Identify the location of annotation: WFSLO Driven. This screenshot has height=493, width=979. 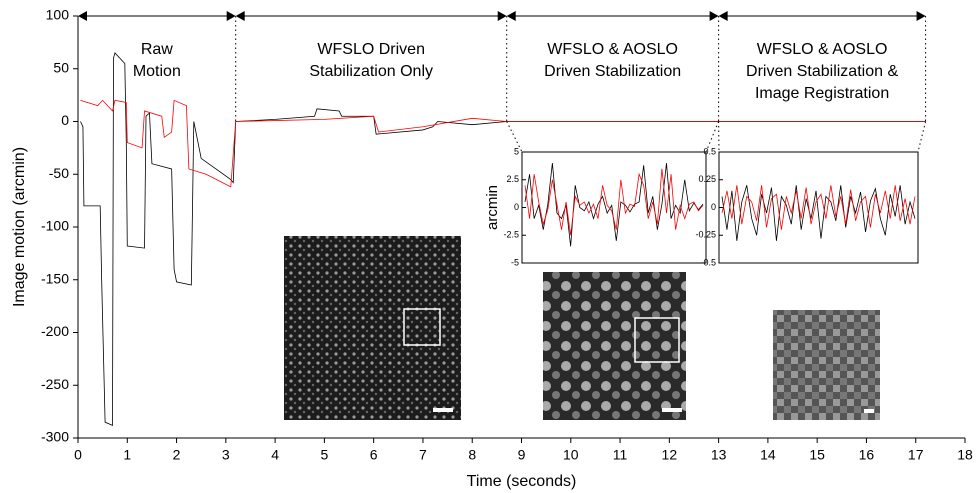
(371, 49).